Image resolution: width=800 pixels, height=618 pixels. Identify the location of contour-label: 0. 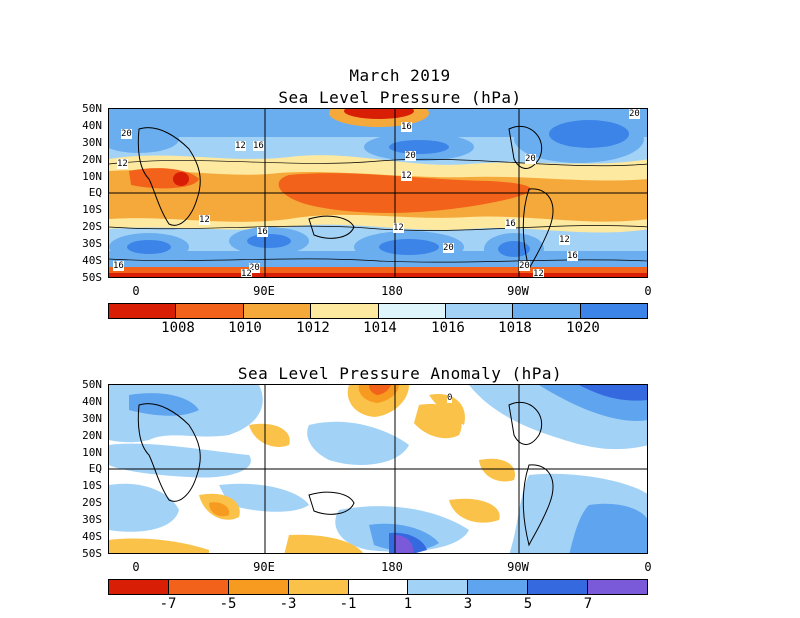
(450, 398).